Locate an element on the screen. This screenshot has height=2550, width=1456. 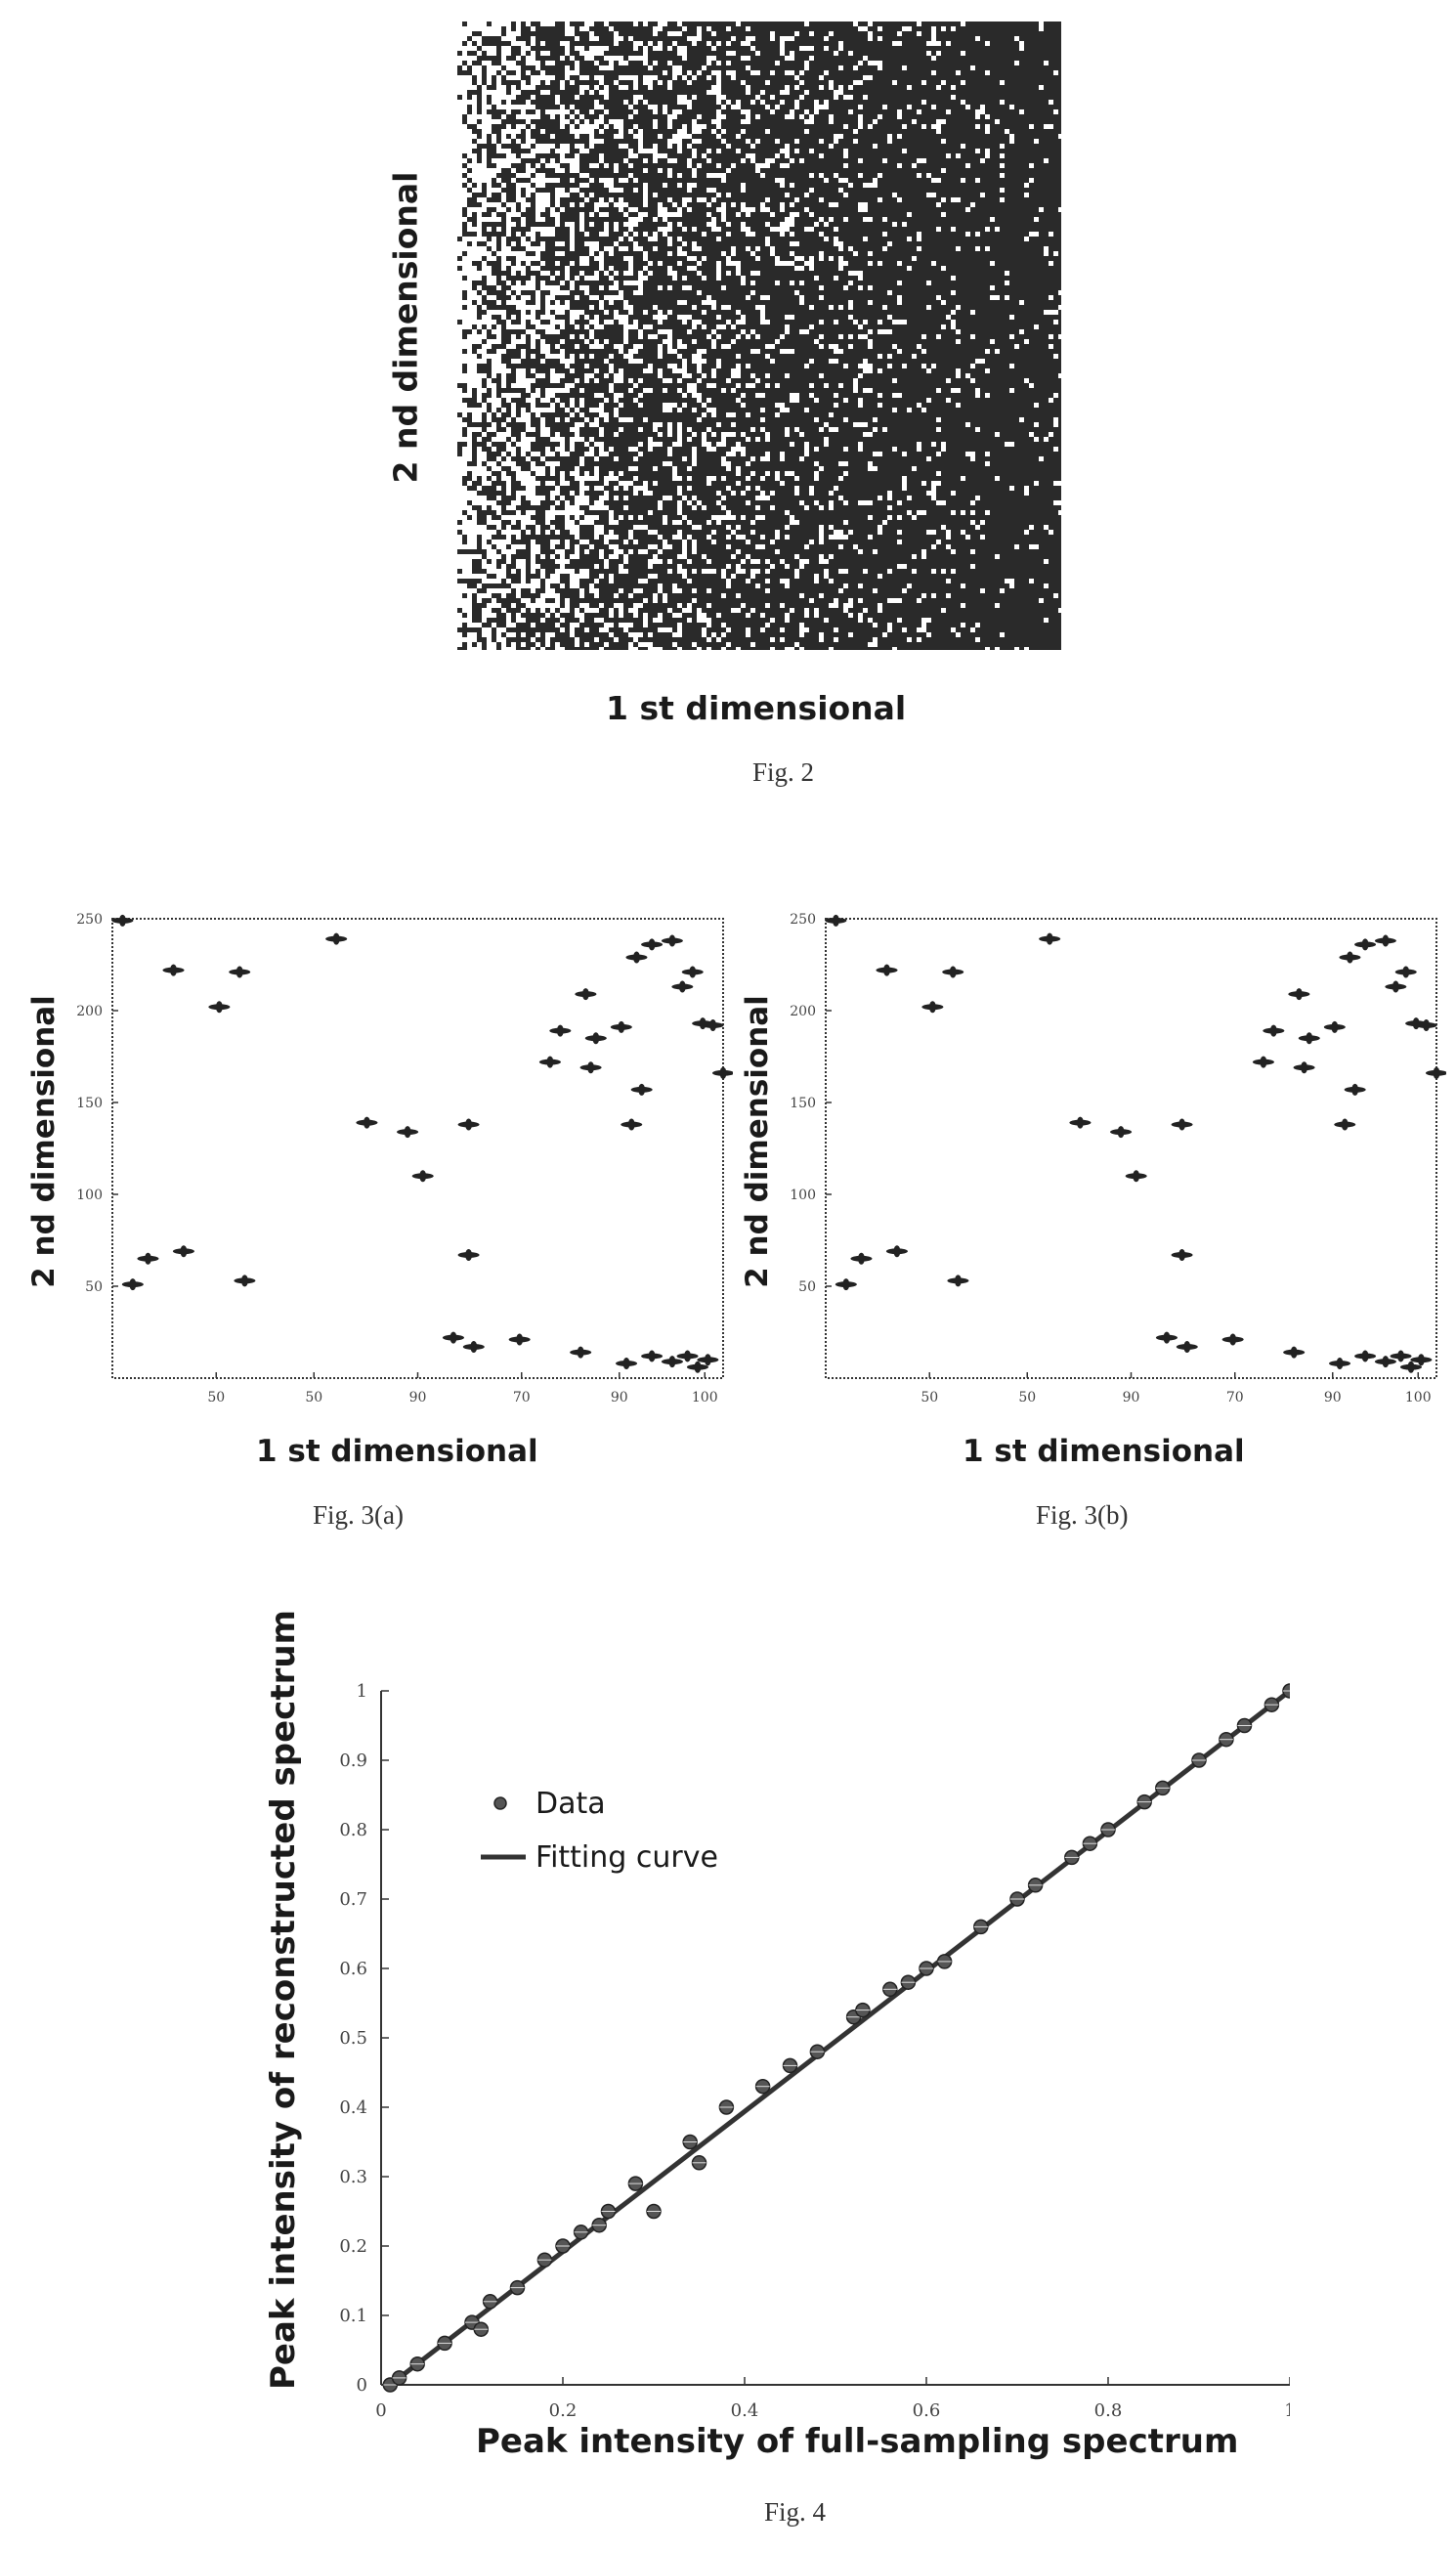
fig2-sample-cells is located at coordinates (759, 336).